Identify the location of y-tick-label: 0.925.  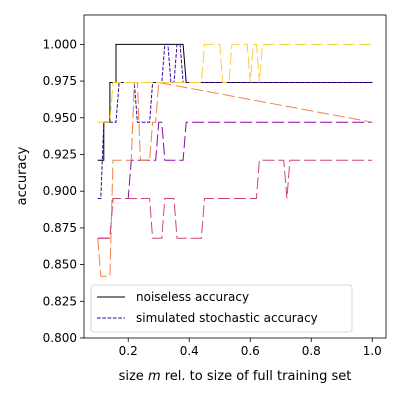
(60, 154).